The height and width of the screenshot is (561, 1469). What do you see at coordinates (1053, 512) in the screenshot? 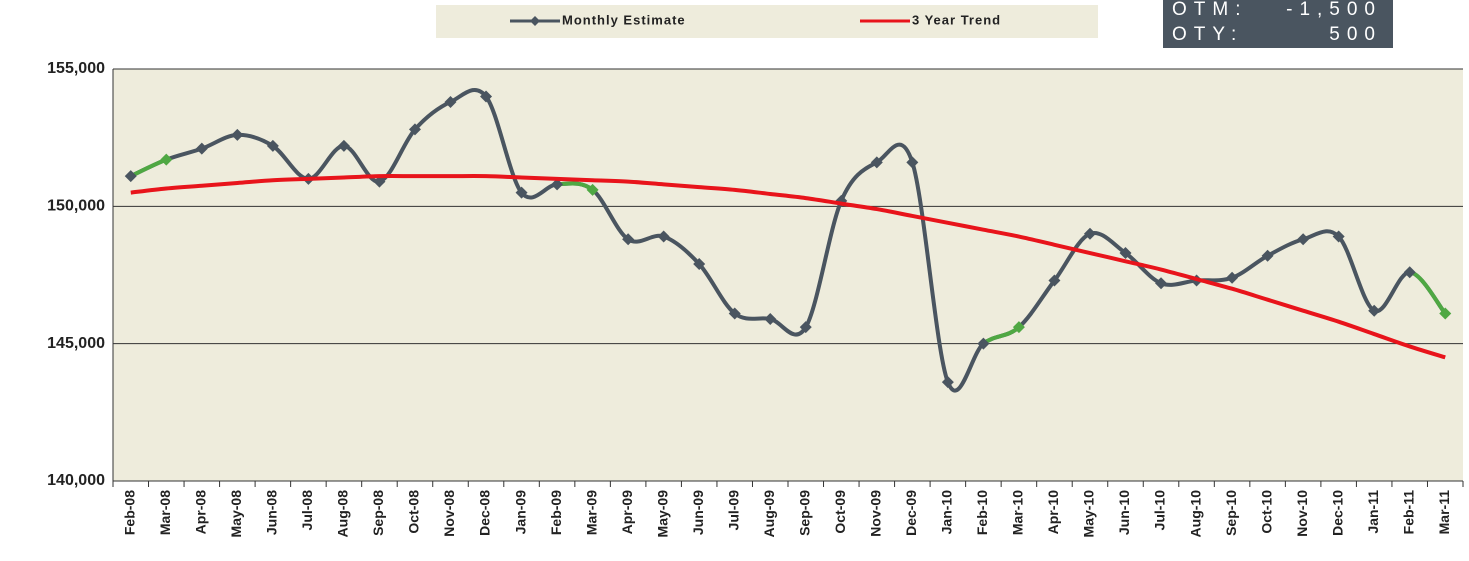
I see `x-tick-label: Apr-10` at bounding box center [1053, 512].